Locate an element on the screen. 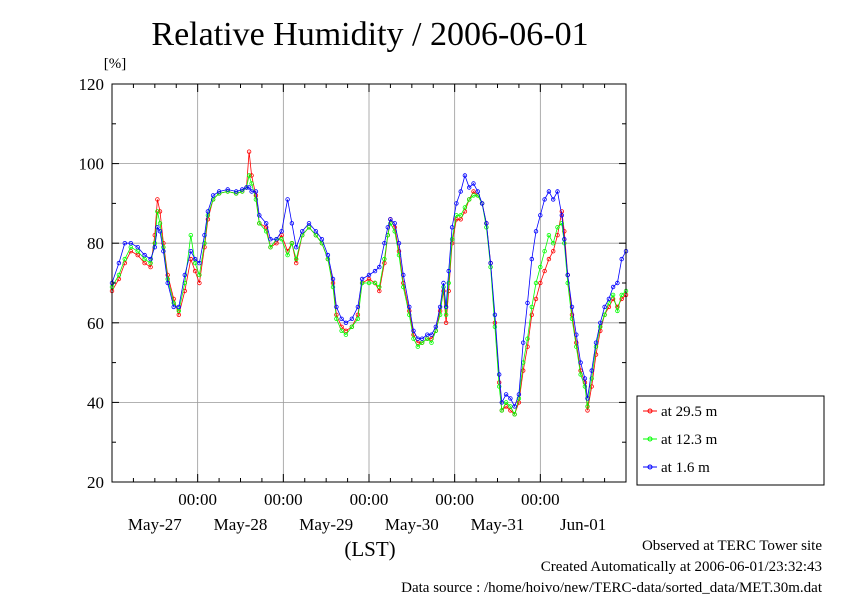 The image size is (842, 595). y-tick-label: 20 is located at coordinates (95, 482).